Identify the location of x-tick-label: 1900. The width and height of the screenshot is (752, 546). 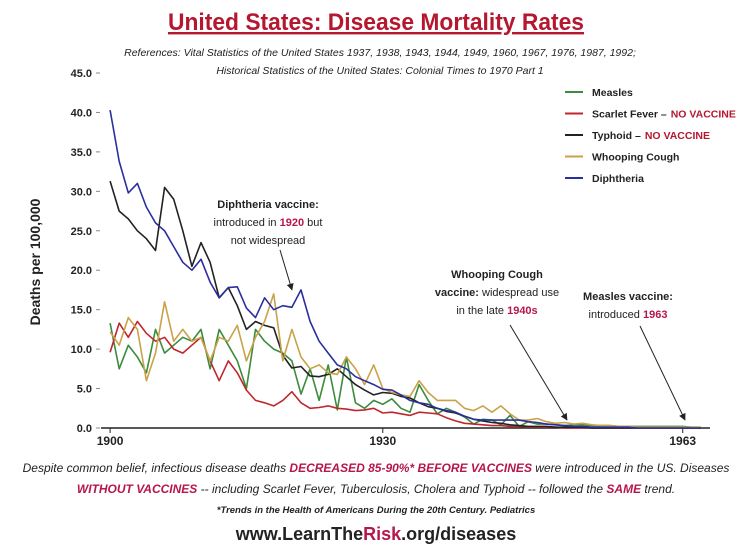
(110, 441).